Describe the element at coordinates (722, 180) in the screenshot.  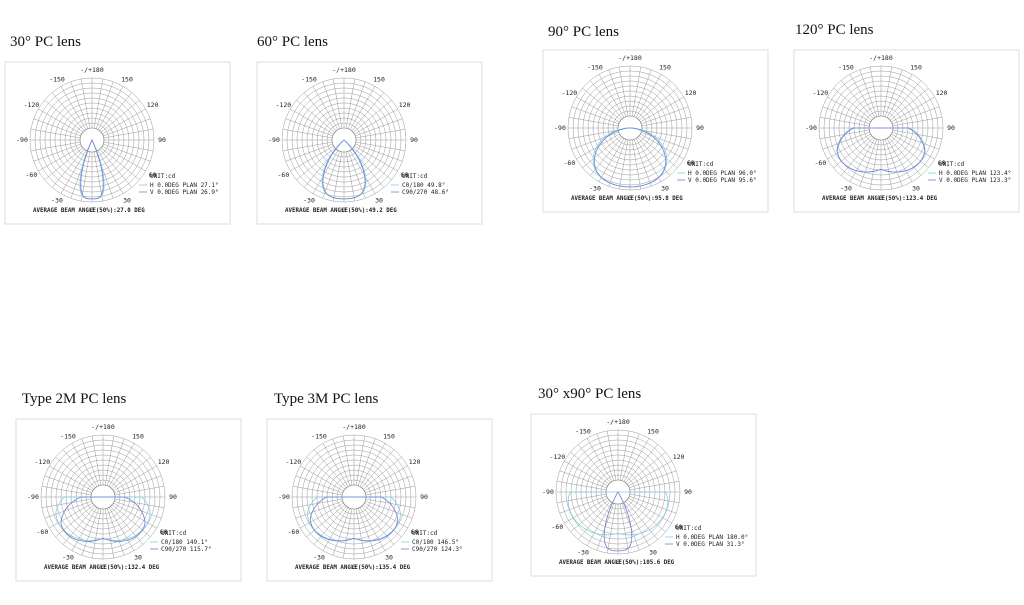
I see `legend-entry: V 0.0DEG PLAN 95.6°` at that location.